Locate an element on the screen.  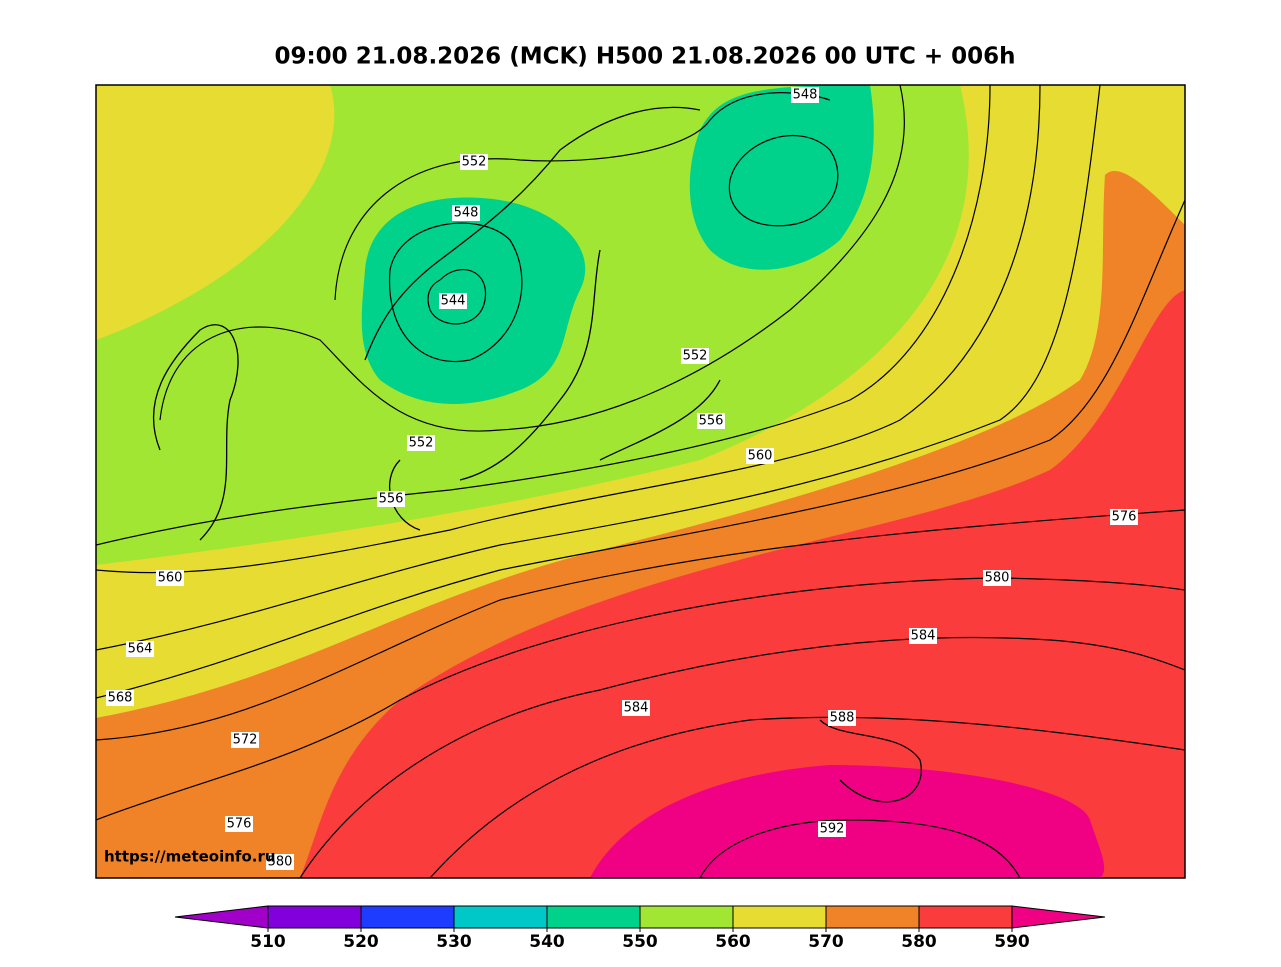
colorbar-tick-label: 520 is located at coordinates (361, 942).